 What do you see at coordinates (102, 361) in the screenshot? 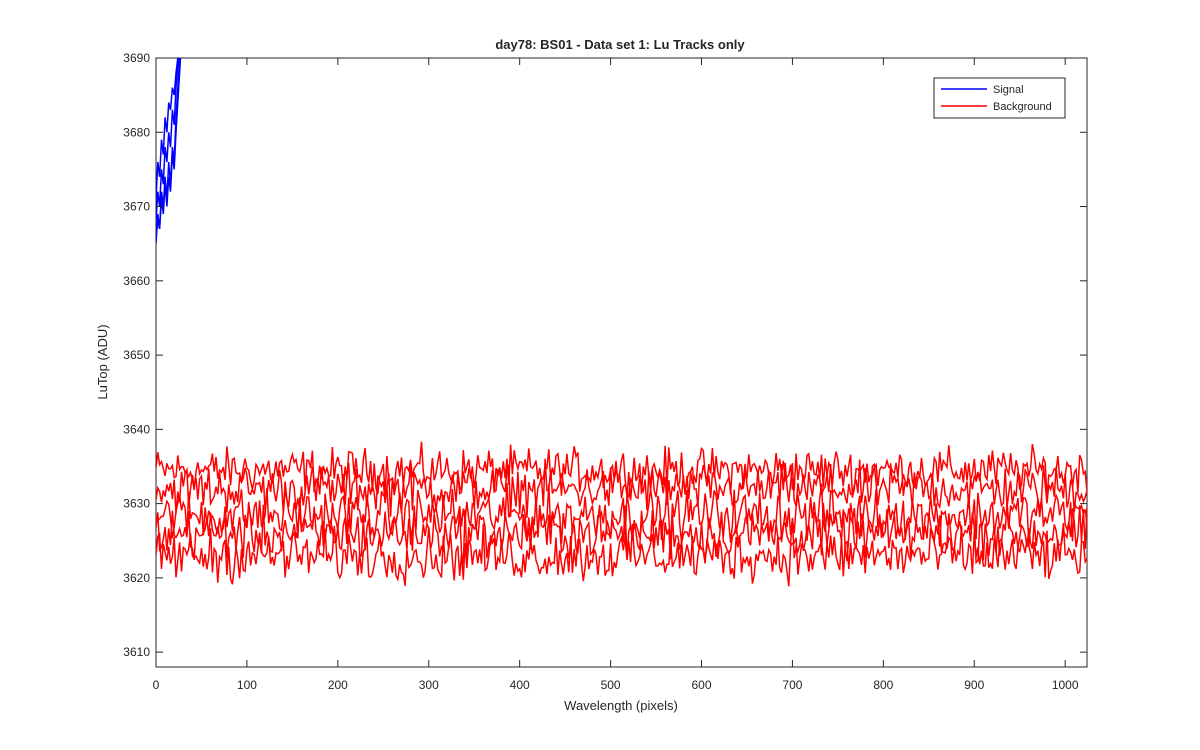
I see `y-axis-label: LuTop (ADU)` at bounding box center [102, 361].